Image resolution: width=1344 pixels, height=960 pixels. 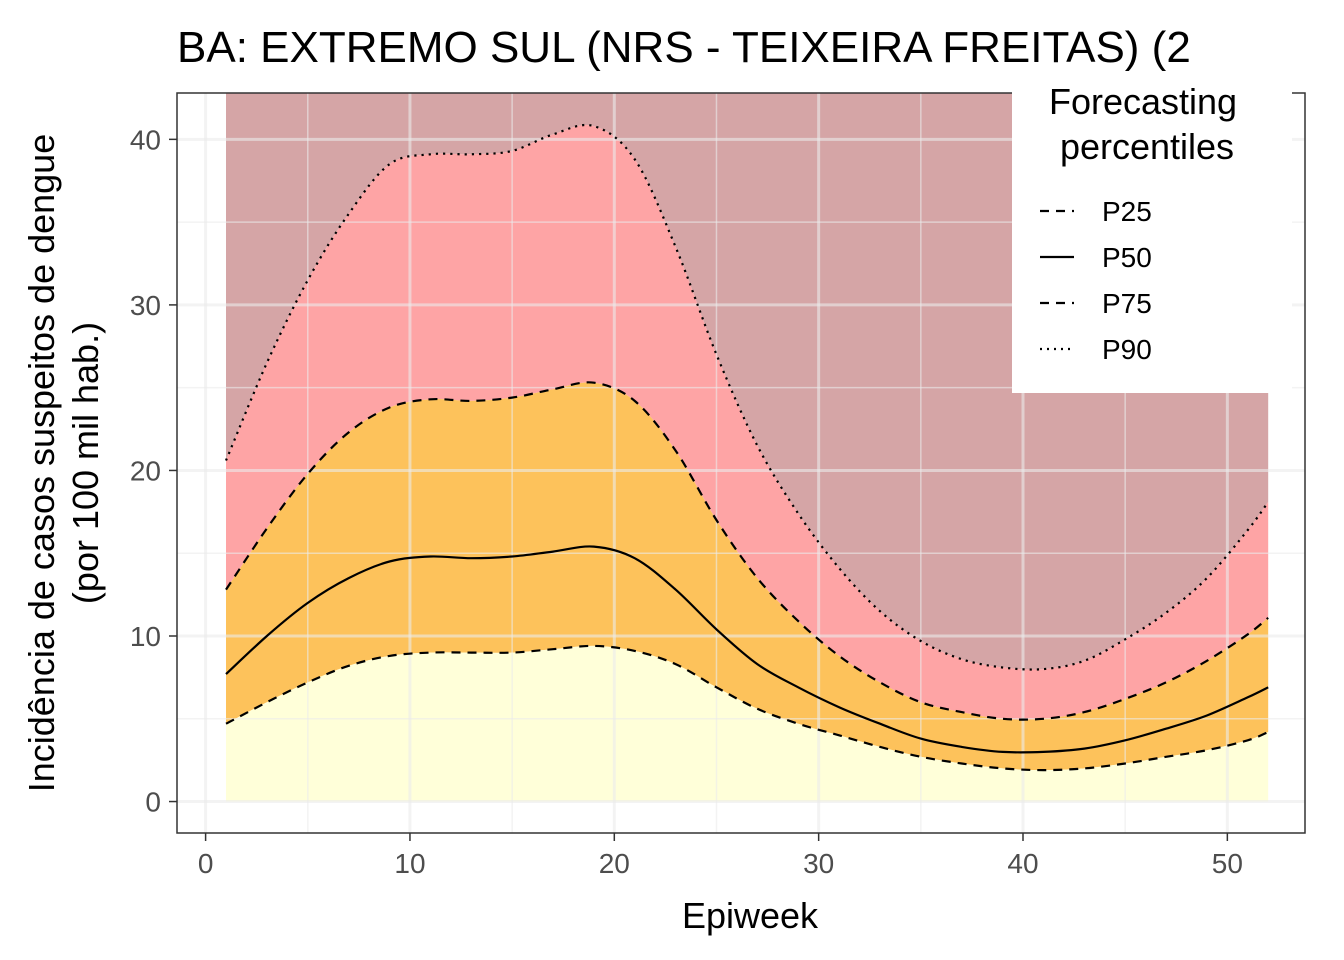 I want to click on y-axis-title-line1: Incidência de casos suspeitos de dengue, so click(x=41, y=463).